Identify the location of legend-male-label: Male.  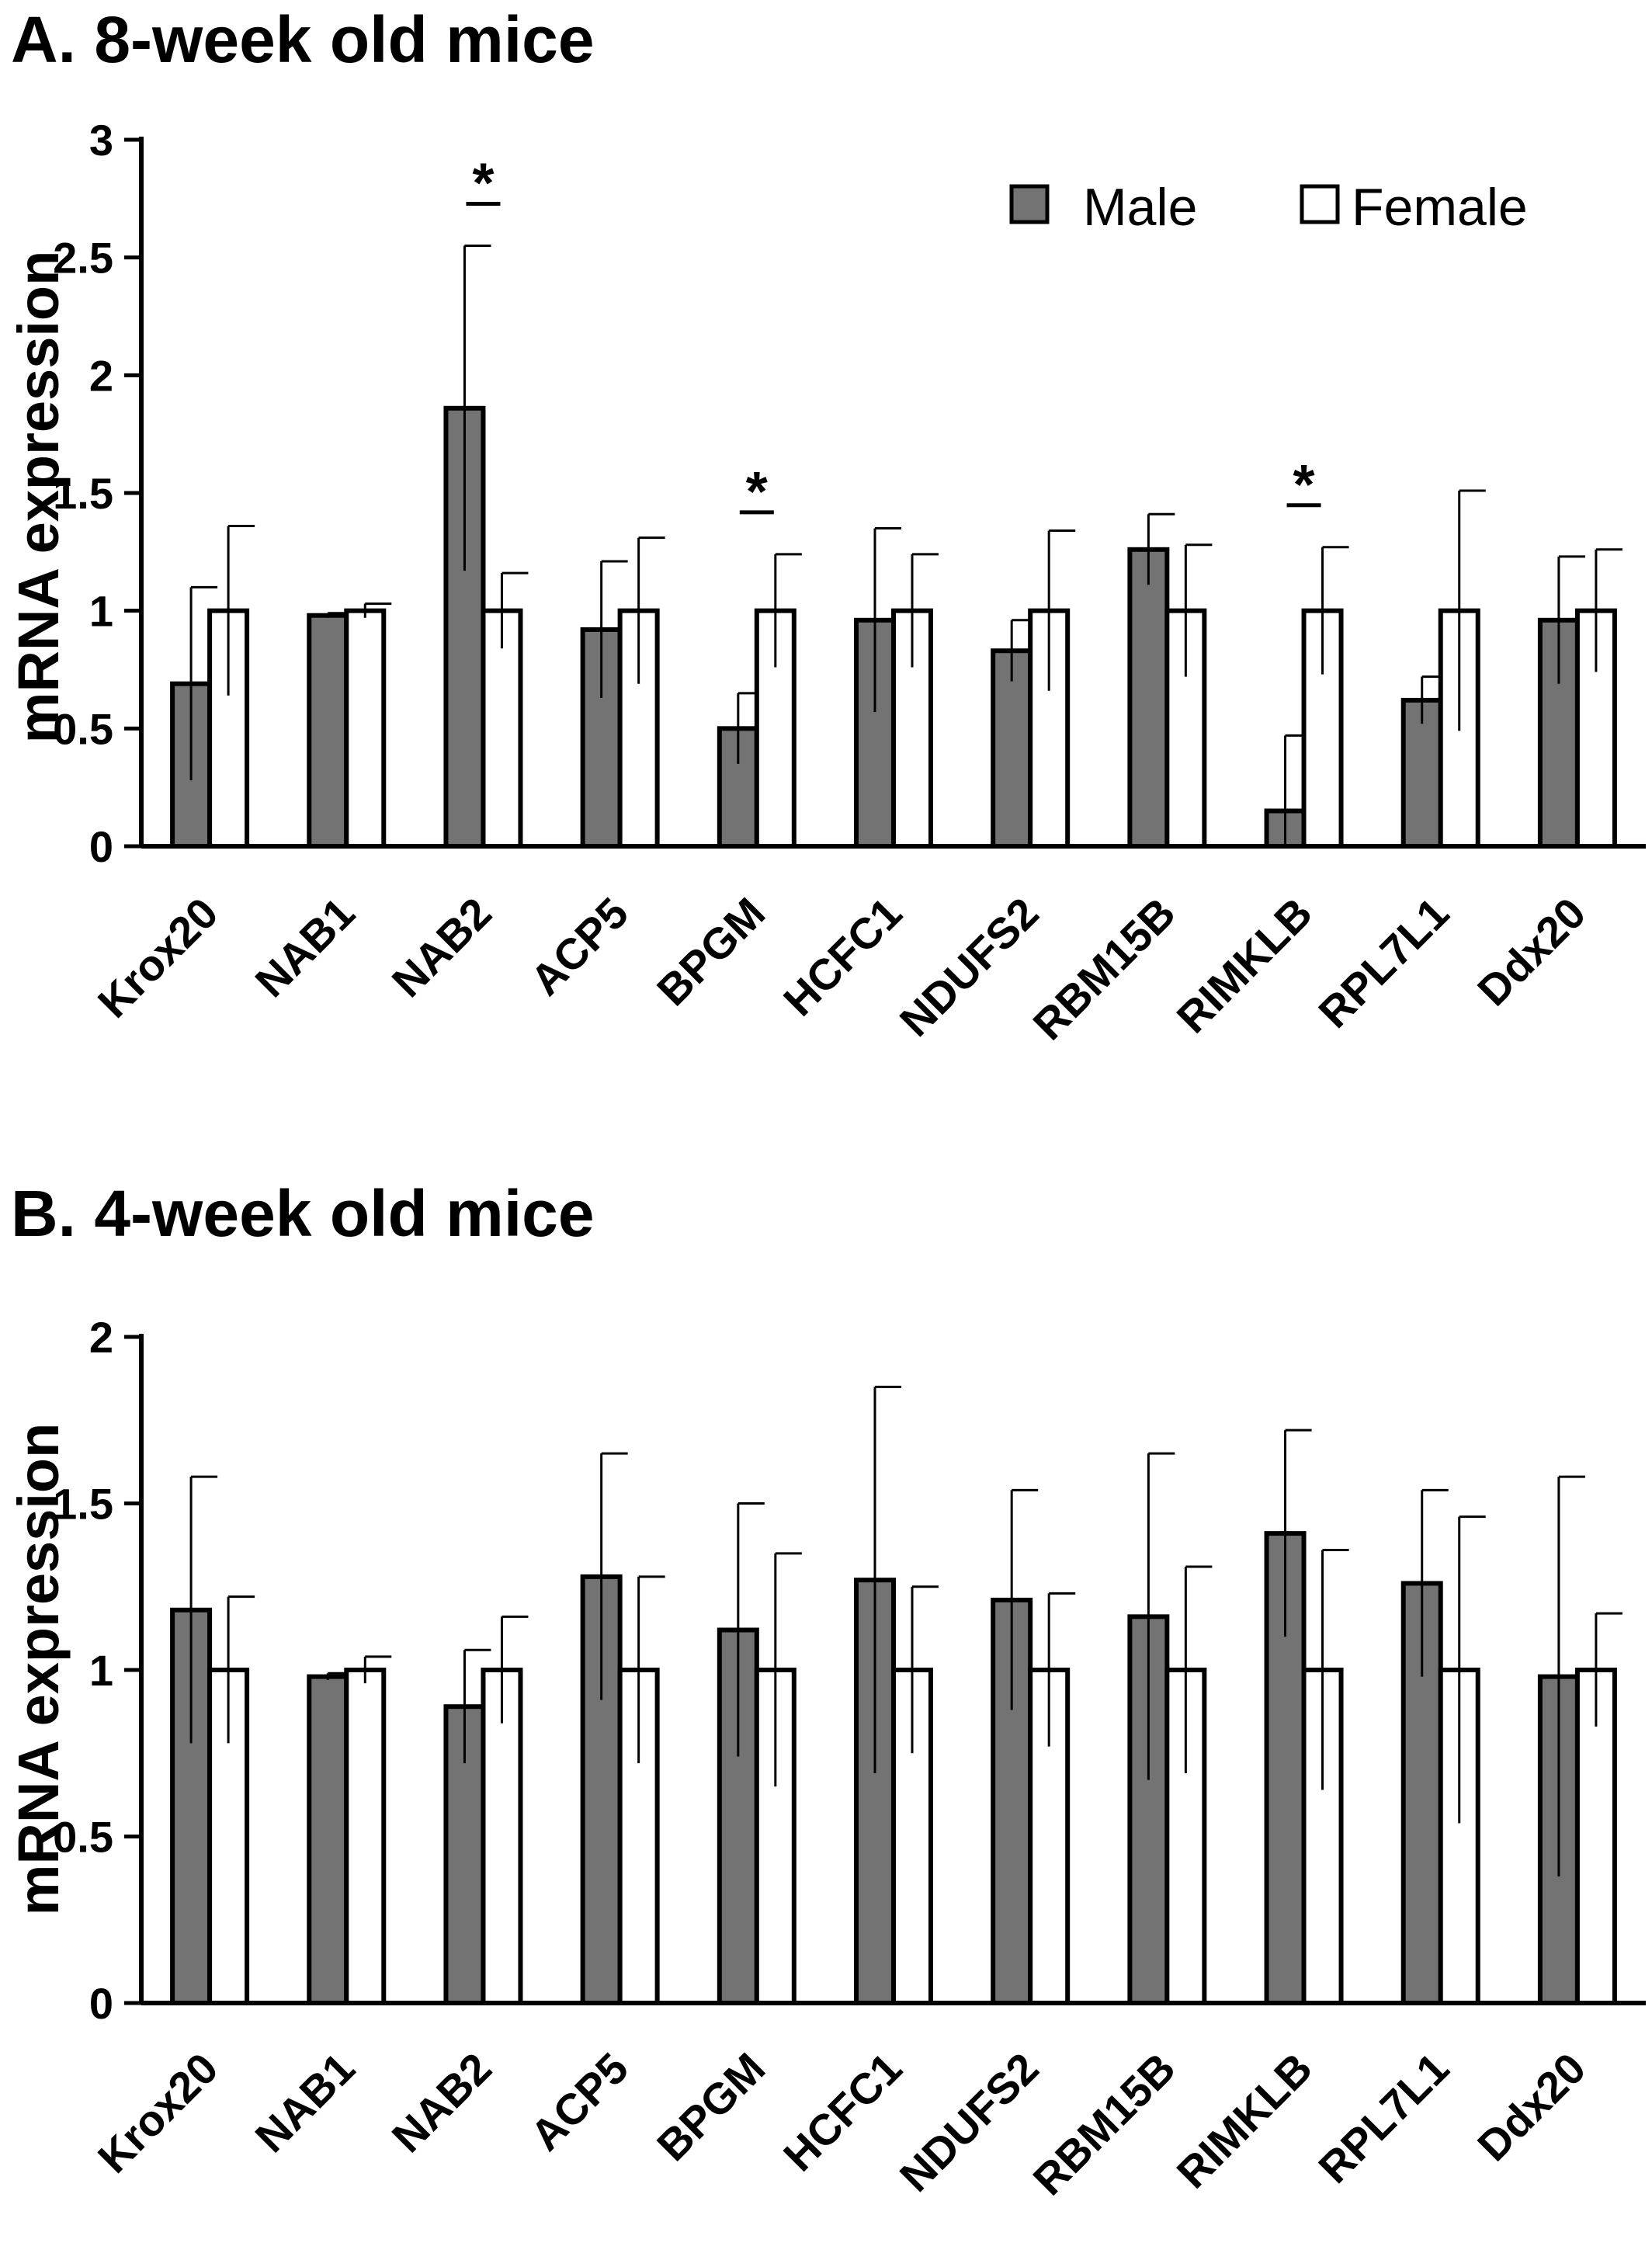
(1140, 207).